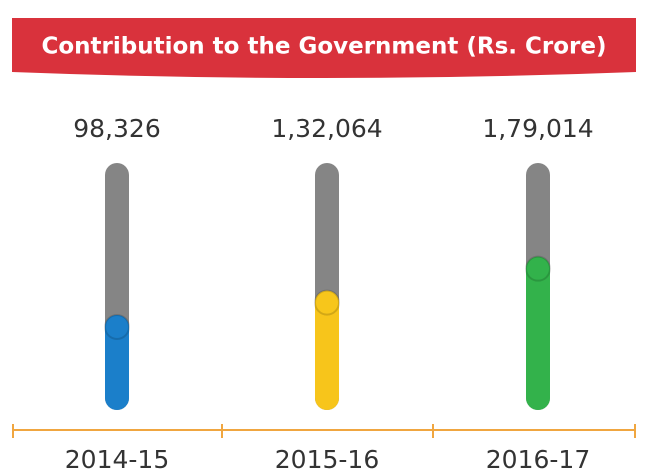  Describe the element at coordinates (117, 459) in the screenshot. I see `x-tick-label: 2014-15` at that location.